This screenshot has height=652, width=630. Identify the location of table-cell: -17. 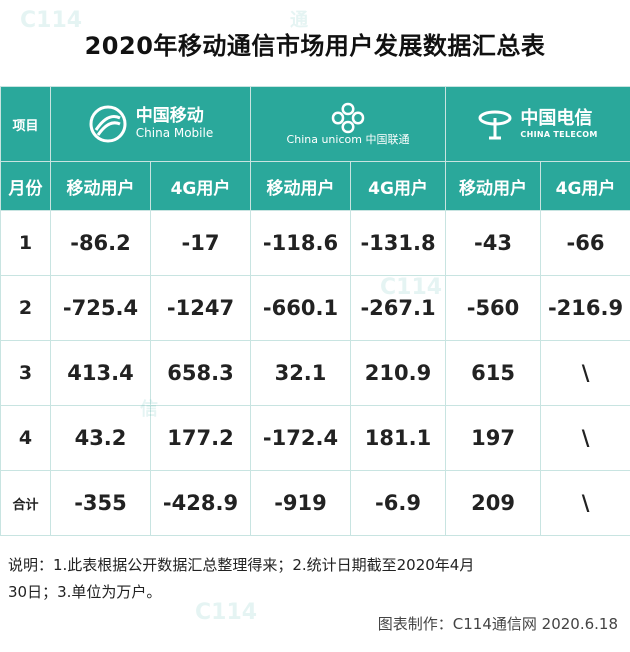
(200, 243).